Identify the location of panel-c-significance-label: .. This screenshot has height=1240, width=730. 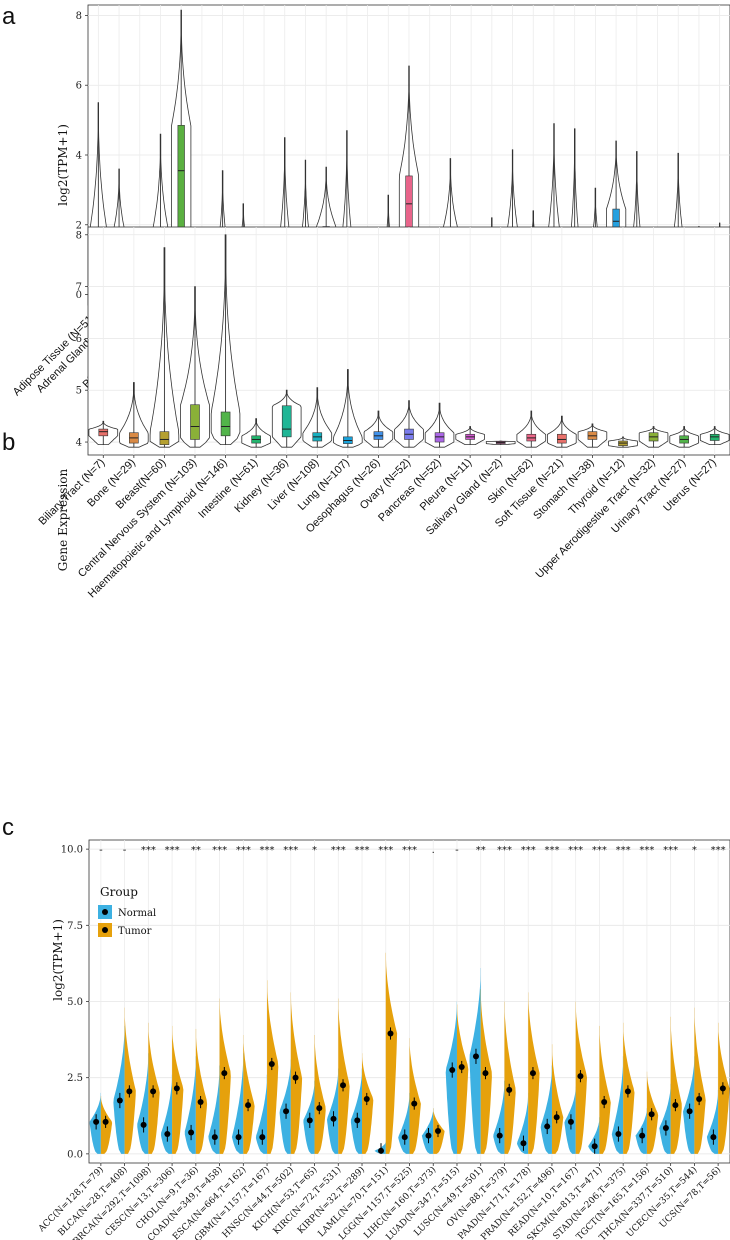
(433, 850).